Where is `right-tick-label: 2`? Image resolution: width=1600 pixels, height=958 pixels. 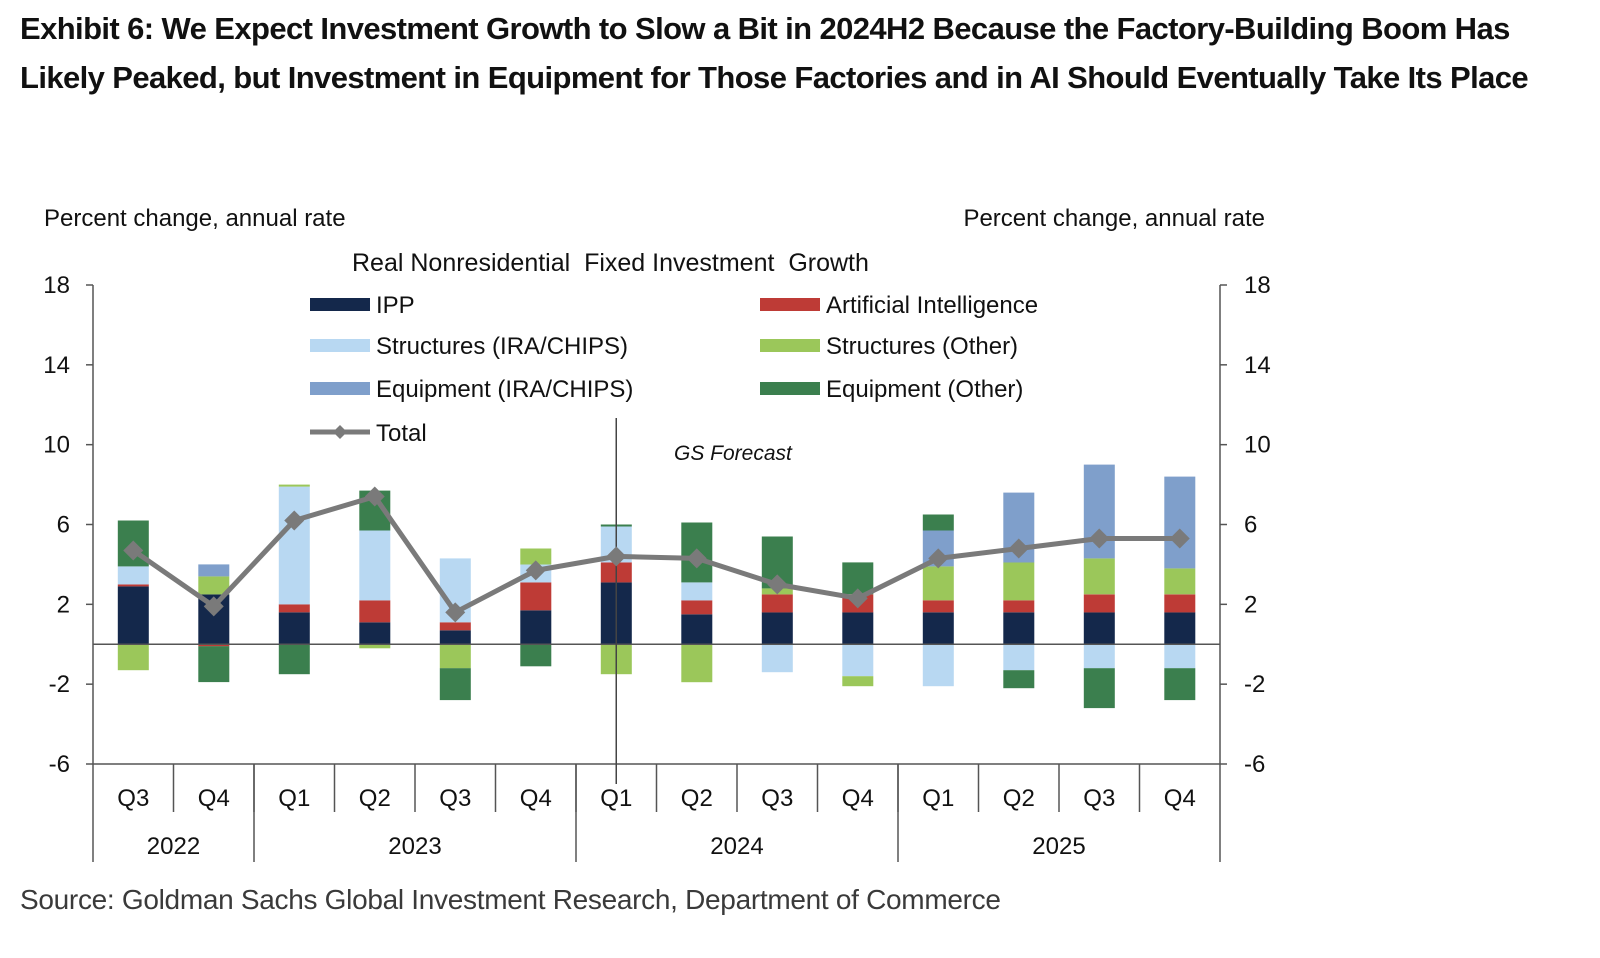 right-tick-label: 2 is located at coordinates (1250, 604).